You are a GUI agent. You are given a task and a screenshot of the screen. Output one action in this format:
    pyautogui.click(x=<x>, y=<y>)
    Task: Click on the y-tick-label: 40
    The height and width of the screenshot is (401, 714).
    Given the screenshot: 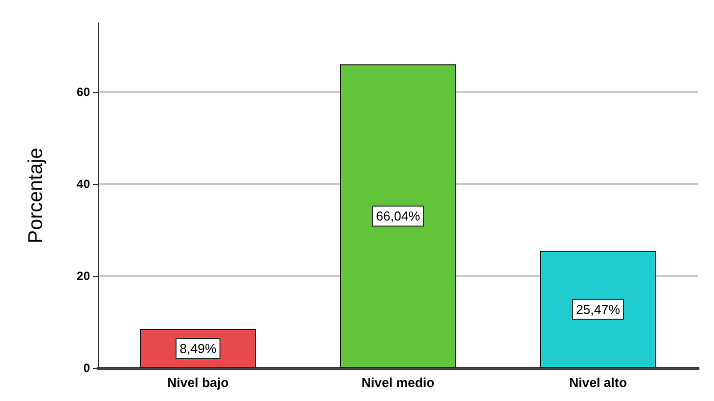 What is the action you would take?
    pyautogui.click(x=83, y=184)
    